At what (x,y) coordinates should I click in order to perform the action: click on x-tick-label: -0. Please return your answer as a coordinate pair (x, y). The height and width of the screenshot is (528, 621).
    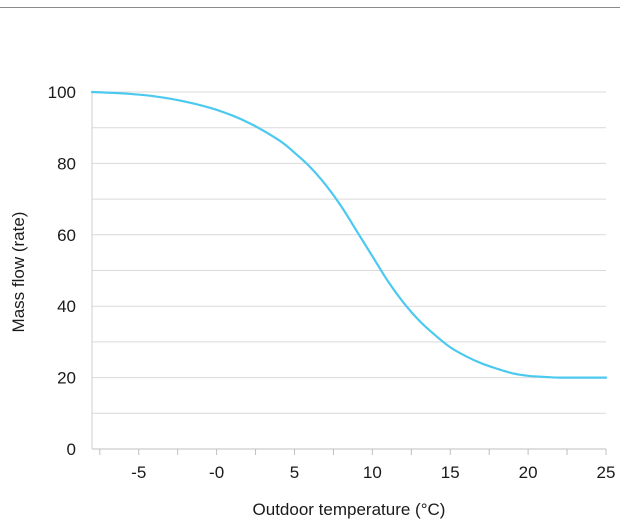
    Looking at the image, I should click on (216, 472).